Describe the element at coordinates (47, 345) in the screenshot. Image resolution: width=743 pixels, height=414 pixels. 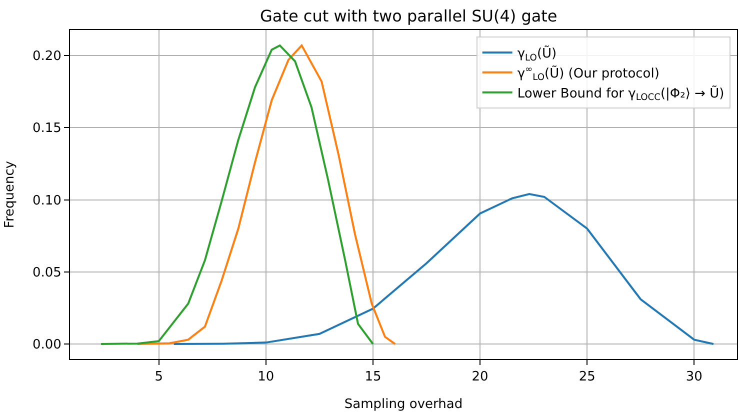
I see `y-tick-label: 0.00` at that location.